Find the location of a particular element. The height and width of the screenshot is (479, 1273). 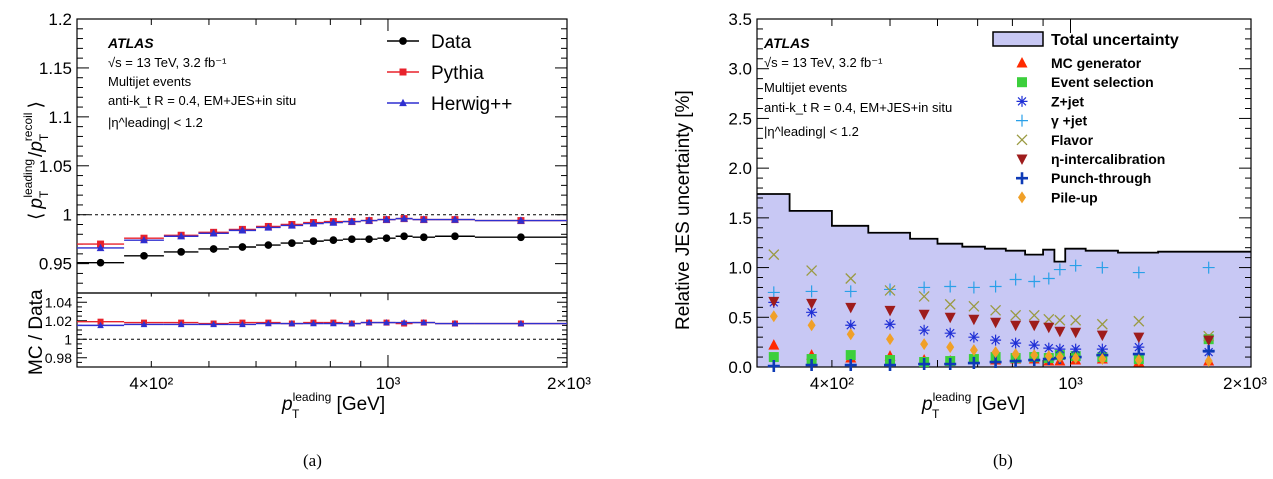

ratio-series-pythia is located at coordinates (322, 322).